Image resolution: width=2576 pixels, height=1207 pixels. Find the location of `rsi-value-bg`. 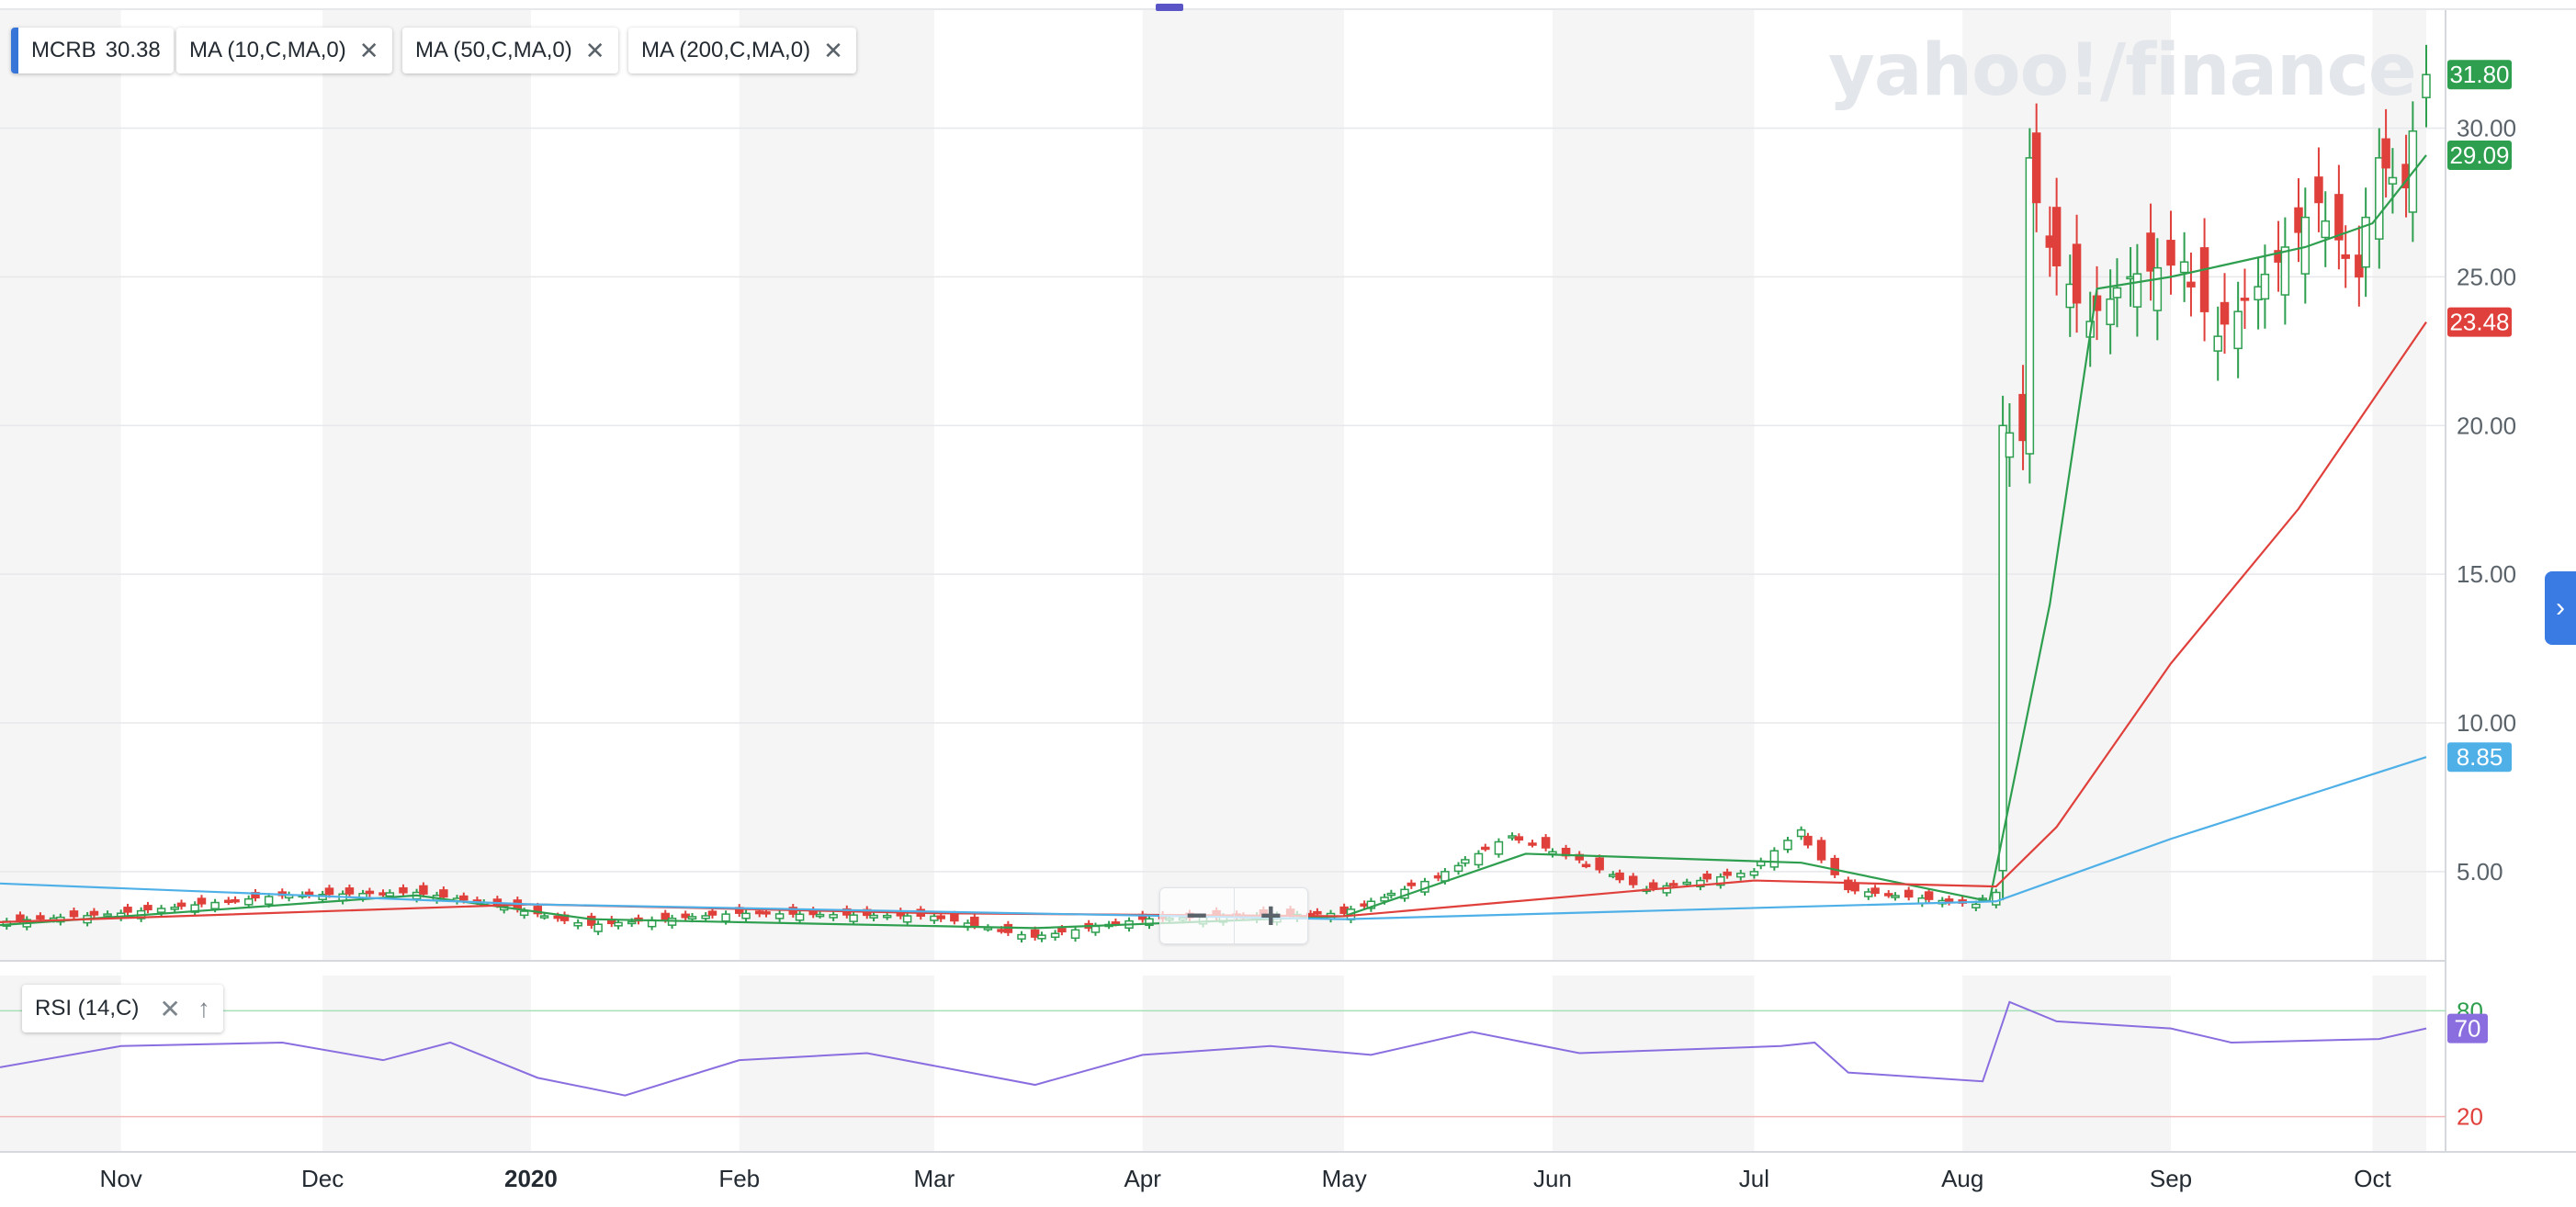

rsi-value-bg is located at coordinates (2467, 1028).